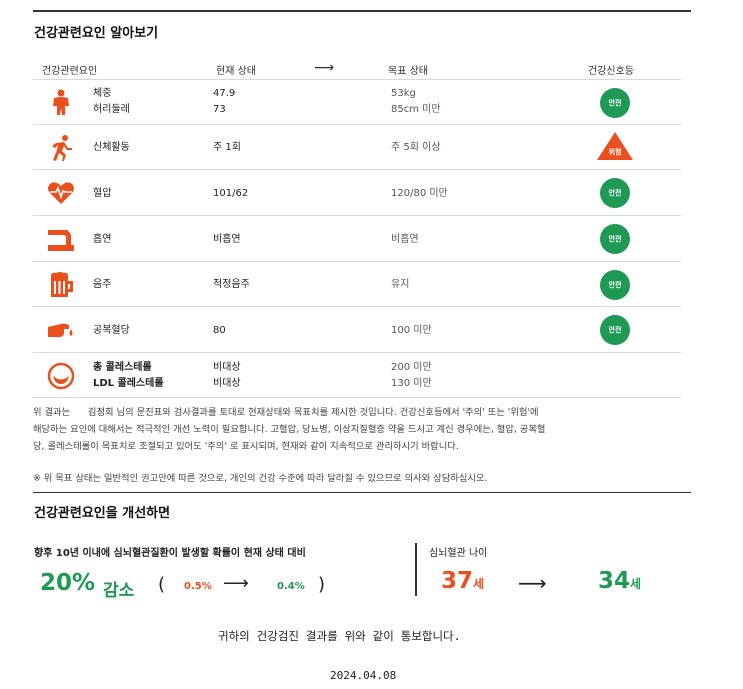  What do you see at coordinates (231, 193) in the screenshot?
I see `current-bp: 101/62` at bounding box center [231, 193].